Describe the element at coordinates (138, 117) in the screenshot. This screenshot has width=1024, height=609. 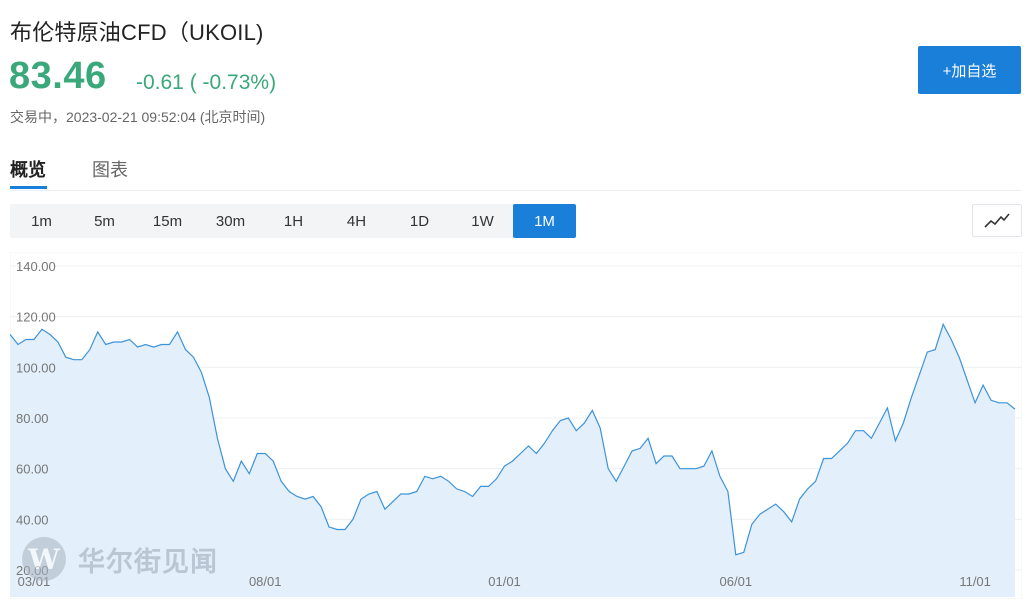
I see `trading-status: 交易中，2023-02-21 09:52:04 (北京时间)` at that location.